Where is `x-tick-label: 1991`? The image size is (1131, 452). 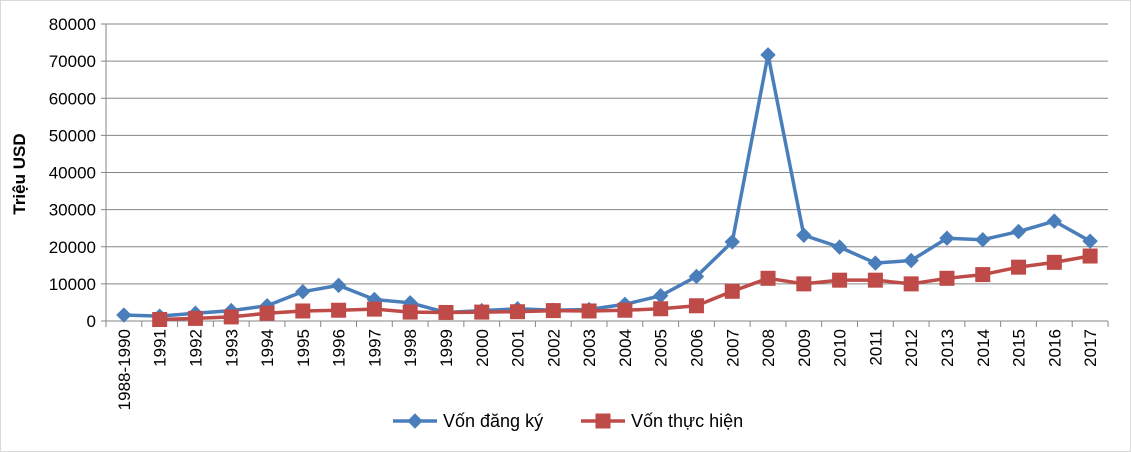
x-tick-label: 1991 is located at coordinates (160, 348).